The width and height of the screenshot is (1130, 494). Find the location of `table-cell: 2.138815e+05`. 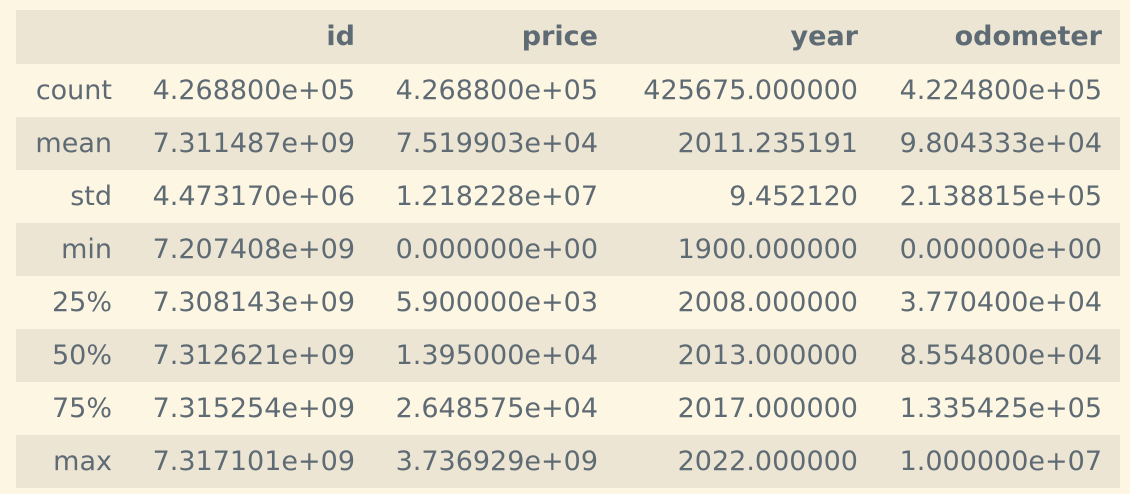

table-cell: 2.138815e+05 is located at coordinates (998, 196).